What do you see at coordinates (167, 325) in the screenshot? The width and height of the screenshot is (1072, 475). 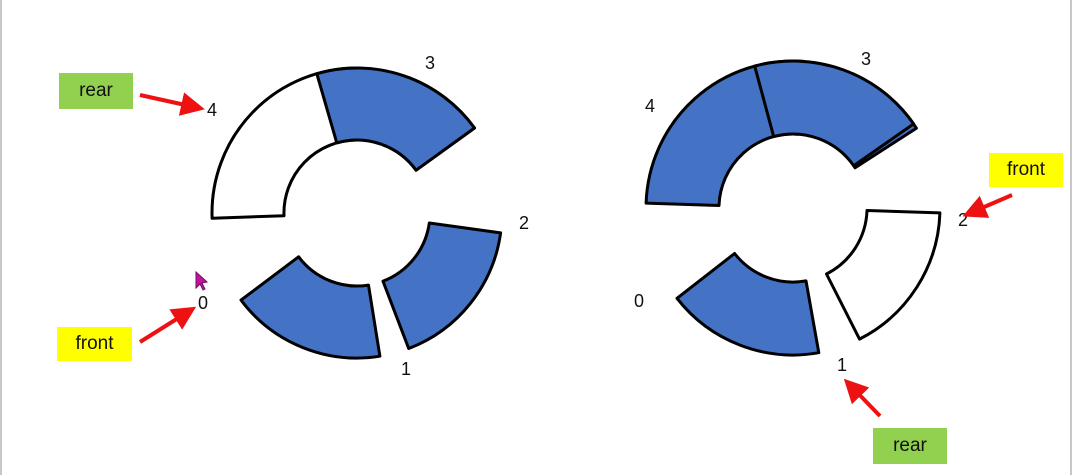 I see `queue-1-front-arrow` at bounding box center [167, 325].